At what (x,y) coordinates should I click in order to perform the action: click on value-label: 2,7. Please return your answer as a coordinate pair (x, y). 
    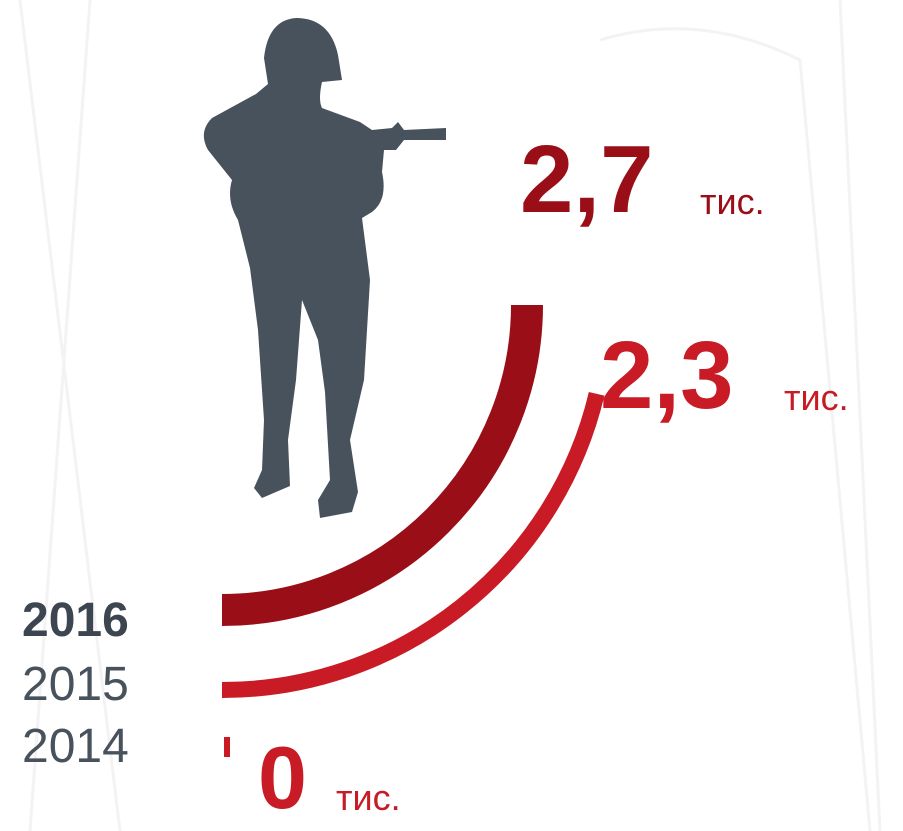
    Looking at the image, I should click on (586, 179).